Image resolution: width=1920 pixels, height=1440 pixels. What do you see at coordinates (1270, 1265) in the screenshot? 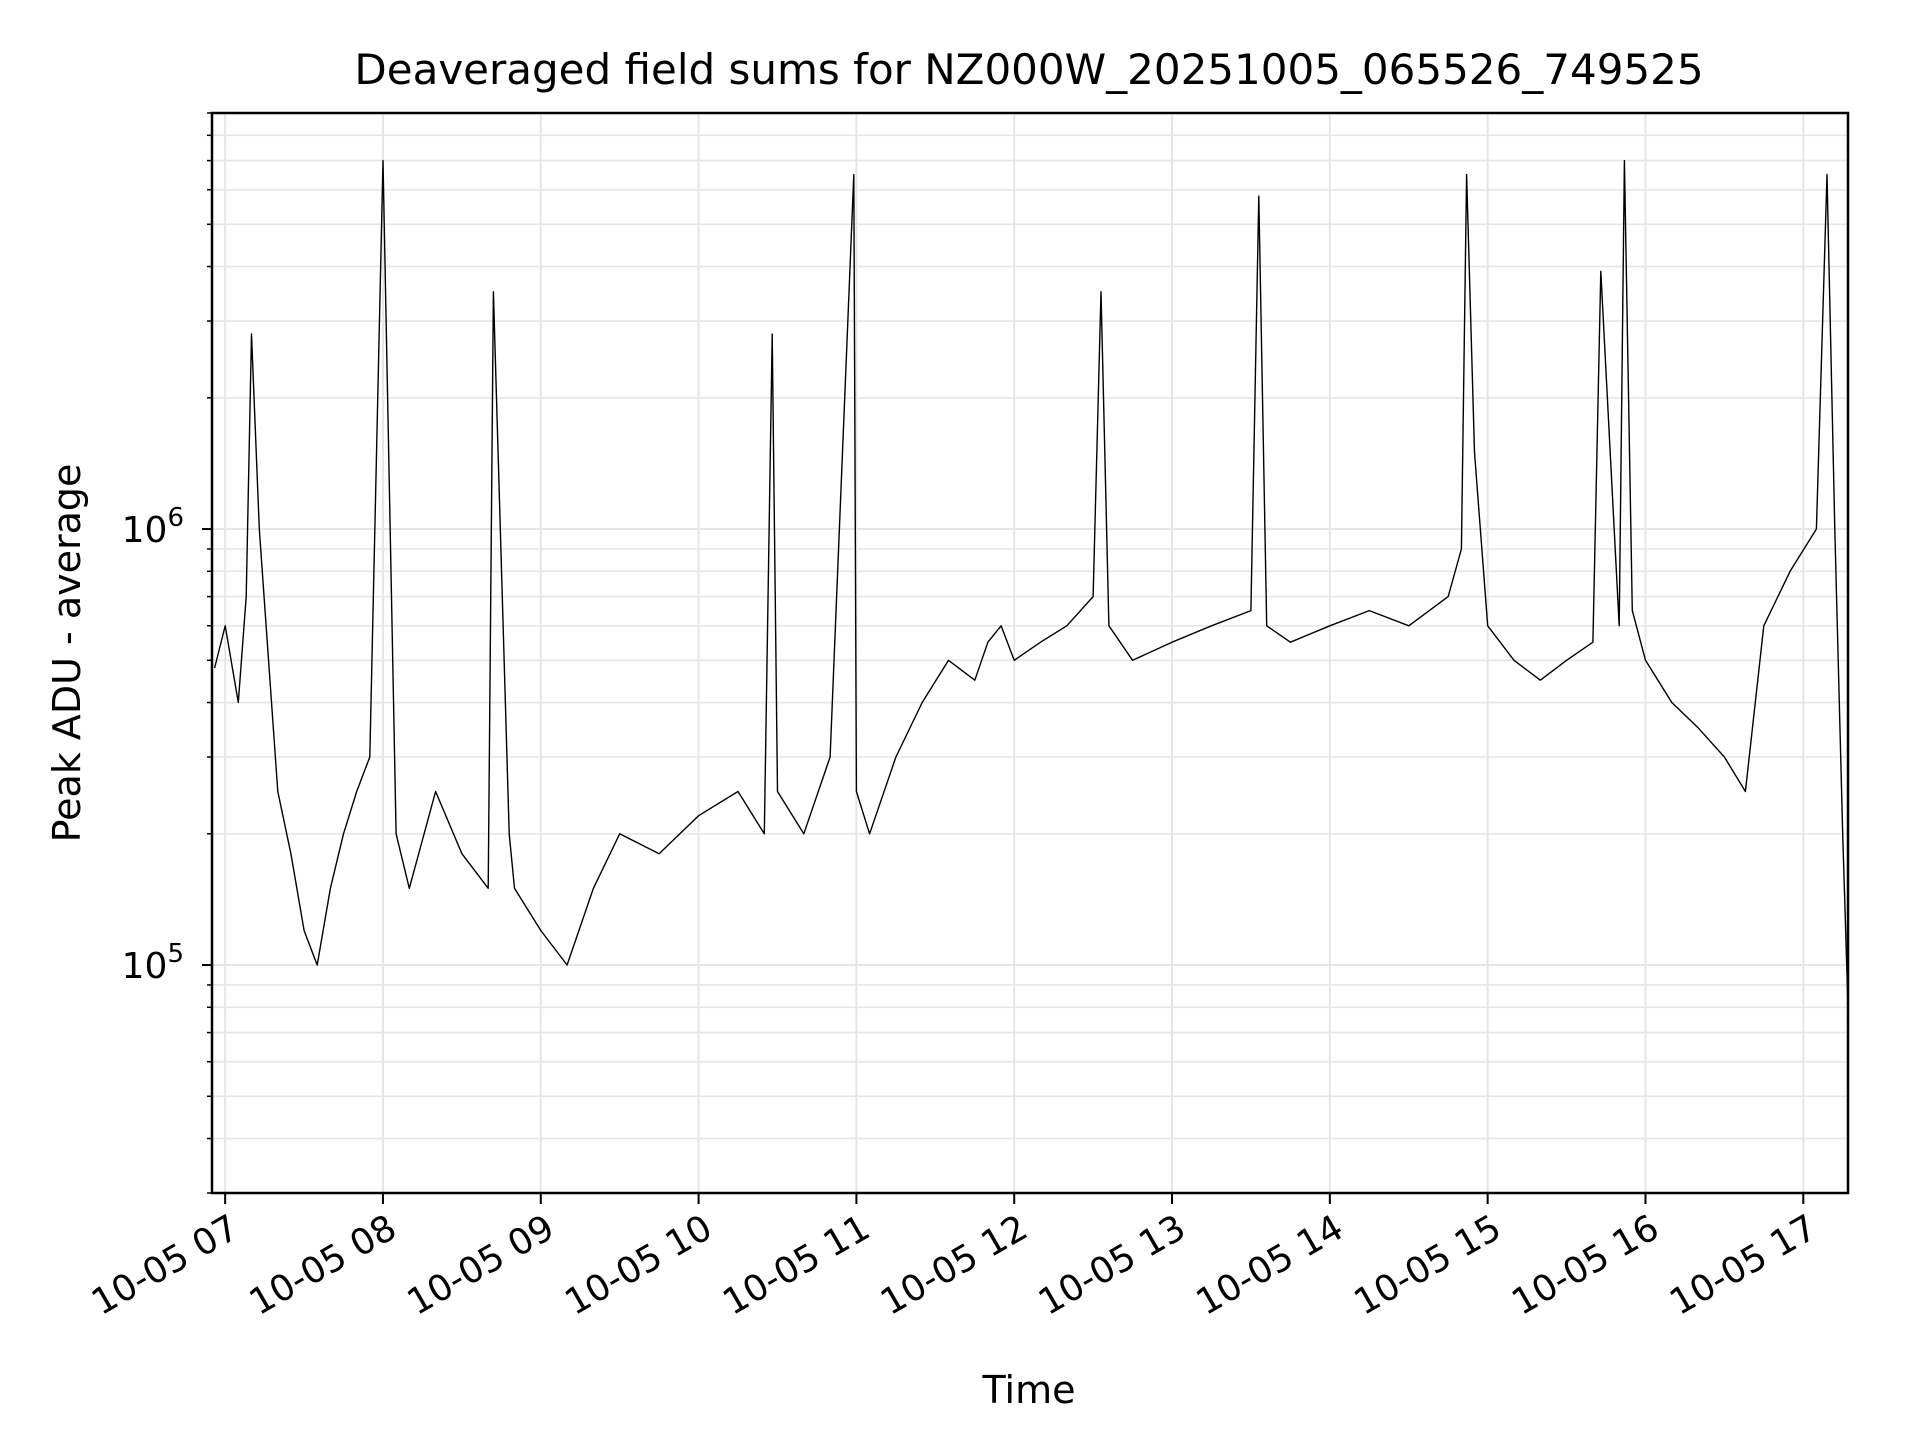
I see `x-tick-label: 10-05 14` at bounding box center [1270, 1265].